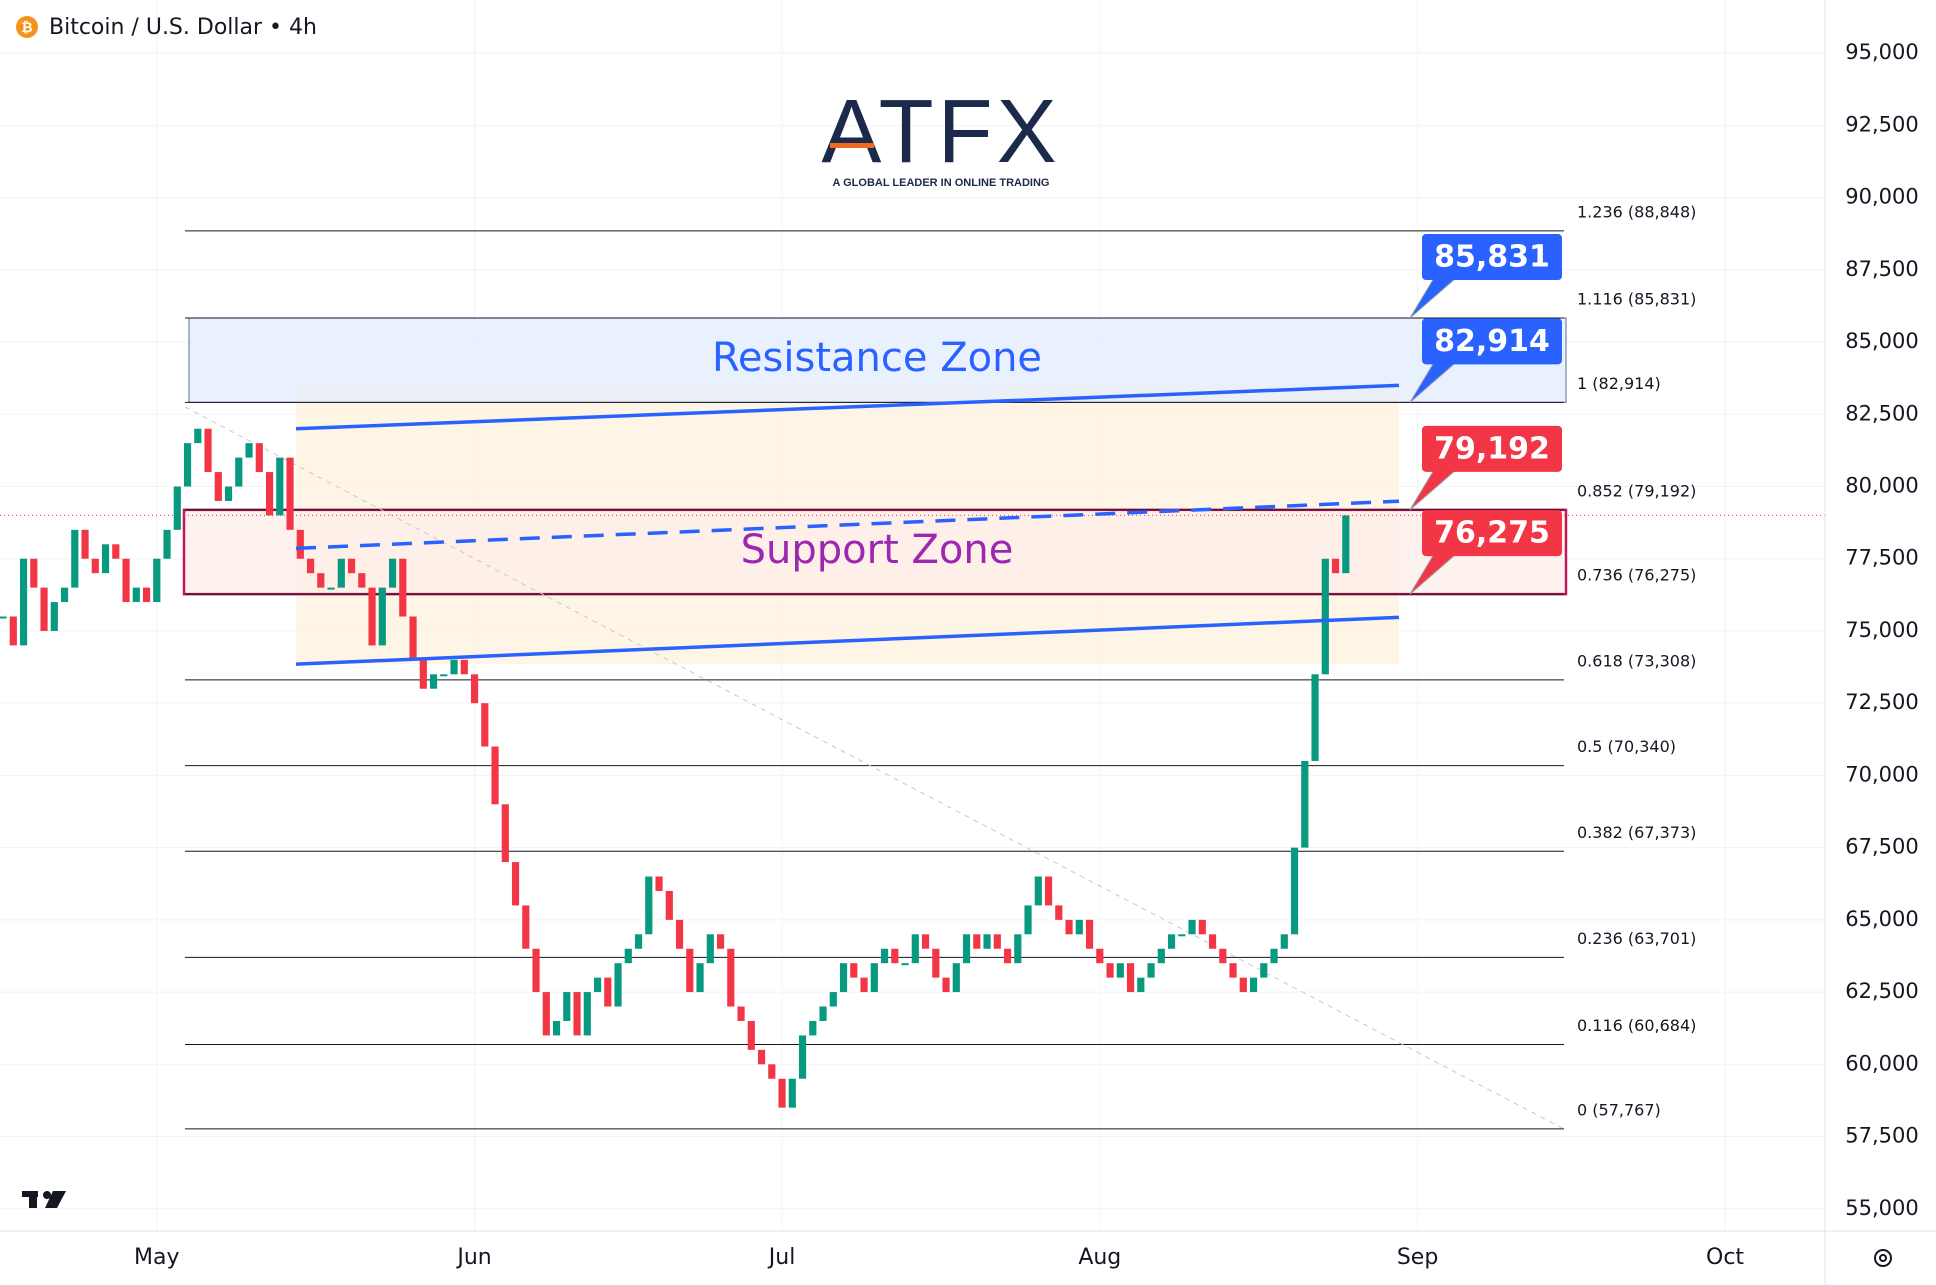  Describe the element at coordinates (1619, 1109) in the screenshot. I see `fib-label: 0 (57,767)` at that location.